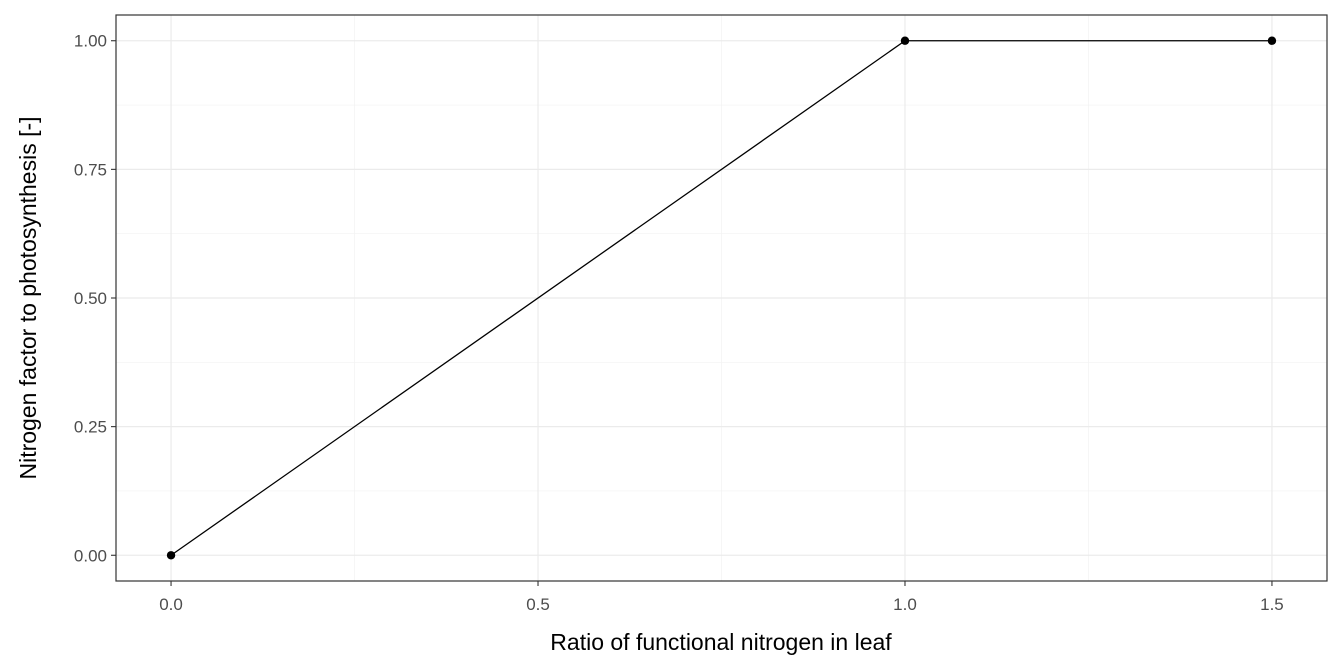 This screenshot has width=1344, height=672. Describe the element at coordinates (721, 642) in the screenshot. I see `x-axis-title: Ratio of functional nitrogen in leaf` at that location.